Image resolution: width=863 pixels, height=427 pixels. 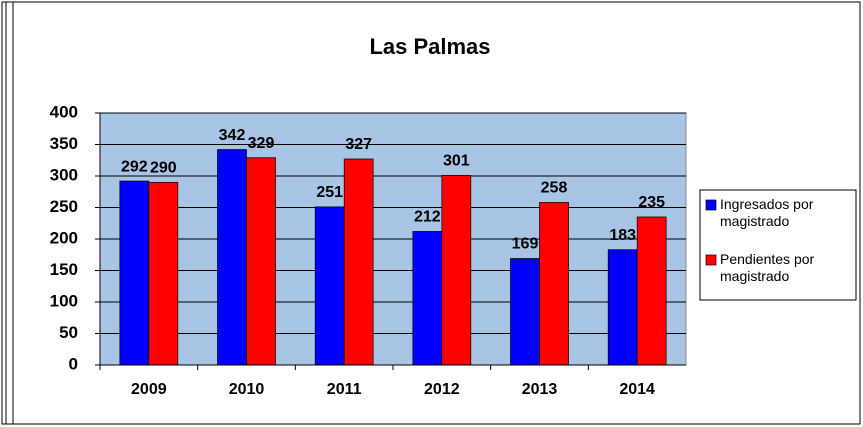 What do you see at coordinates (637, 389) in the screenshot?
I see `x-tick-label: 2014` at bounding box center [637, 389].